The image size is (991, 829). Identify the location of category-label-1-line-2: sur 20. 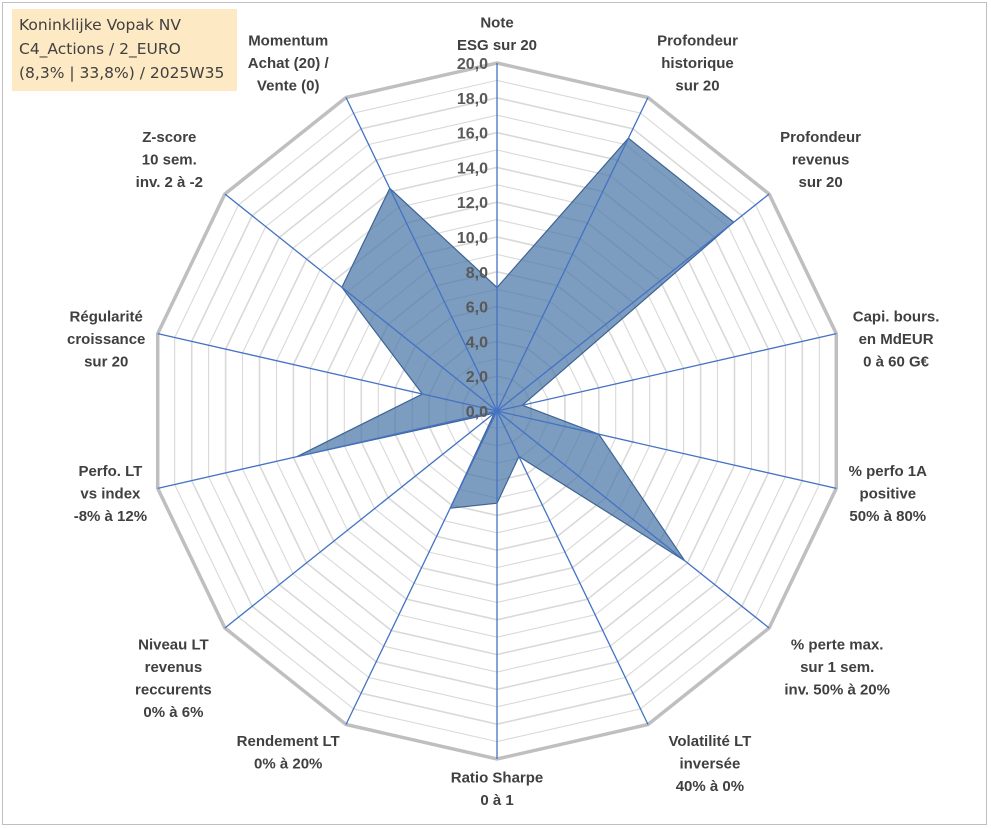
(697, 86).